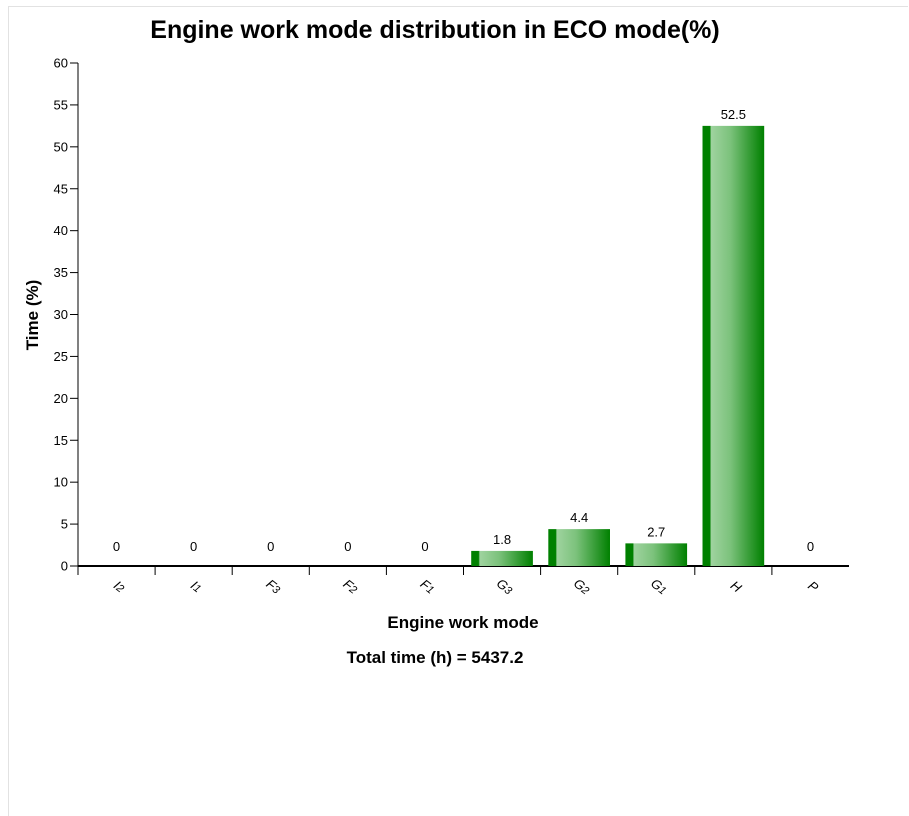  What do you see at coordinates (61, 63) in the screenshot?
I see `y-tick-label: 60` at bounding box center [61, 63].